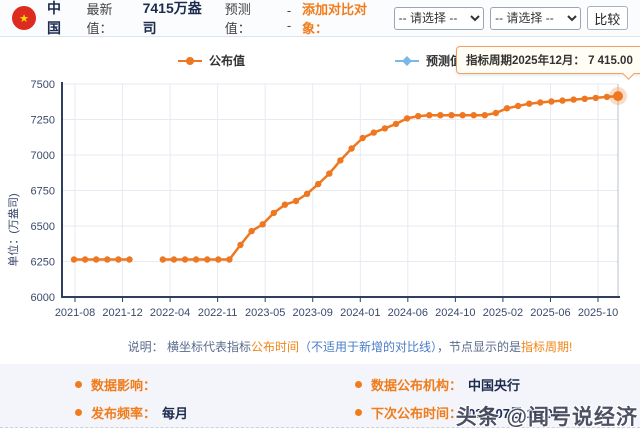 The width and height of the screenshot is (640, 440). What do you see at coordinates (479, 347) in the screenshot?
I see `note-mid: ，节点显示的是` at bounding box center [479, 347].